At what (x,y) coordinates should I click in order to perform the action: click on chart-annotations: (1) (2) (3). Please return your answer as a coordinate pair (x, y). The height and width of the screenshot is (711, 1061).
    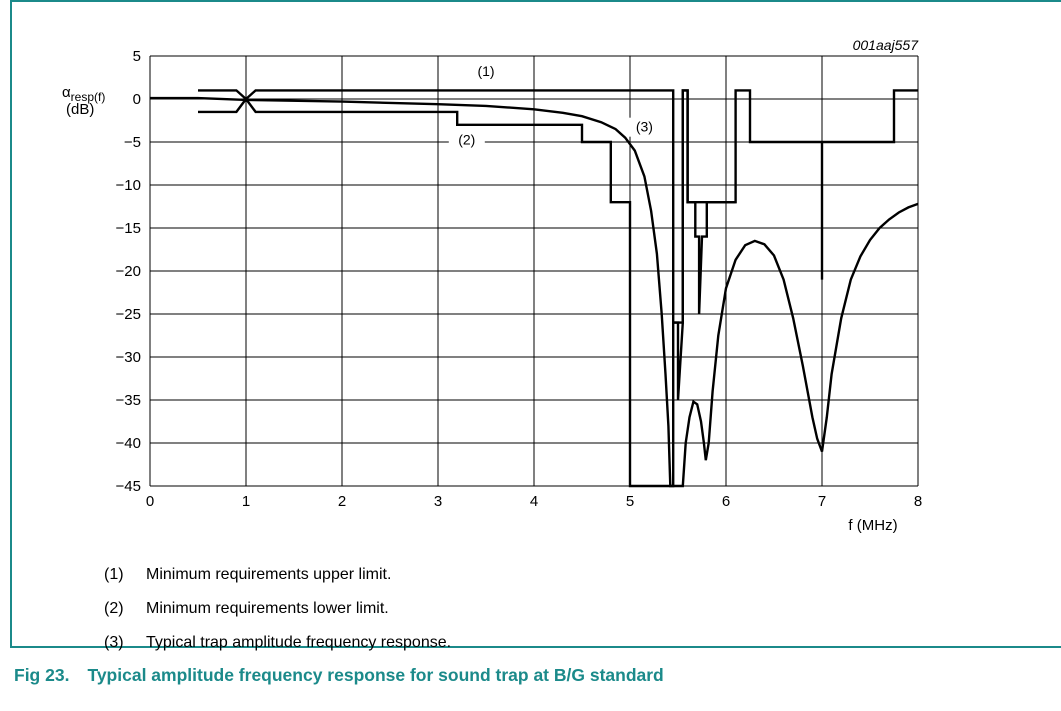
    Looking at the image, I should click on (555, 105).